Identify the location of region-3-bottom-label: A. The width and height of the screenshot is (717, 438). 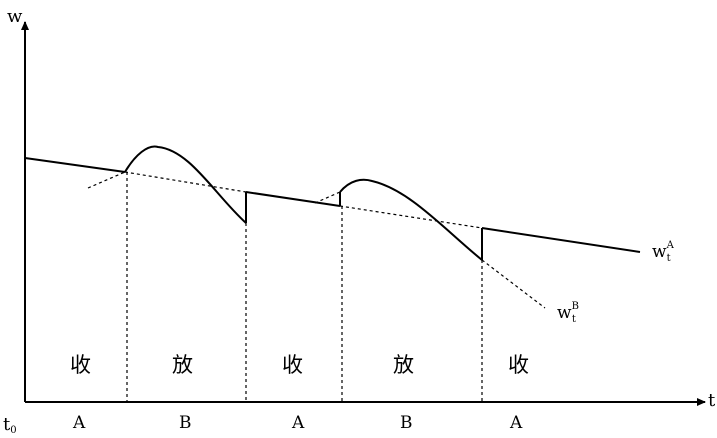
(298, 423).